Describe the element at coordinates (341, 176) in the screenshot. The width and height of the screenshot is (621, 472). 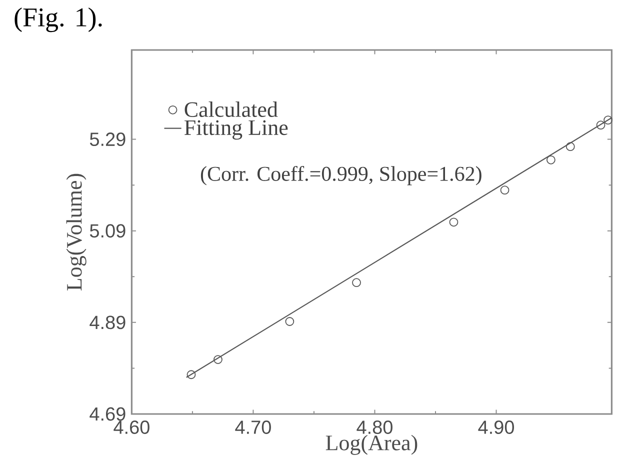
I see `annotation: (Corr. Coeff.=0.999, Slope=1.62)` at that location.